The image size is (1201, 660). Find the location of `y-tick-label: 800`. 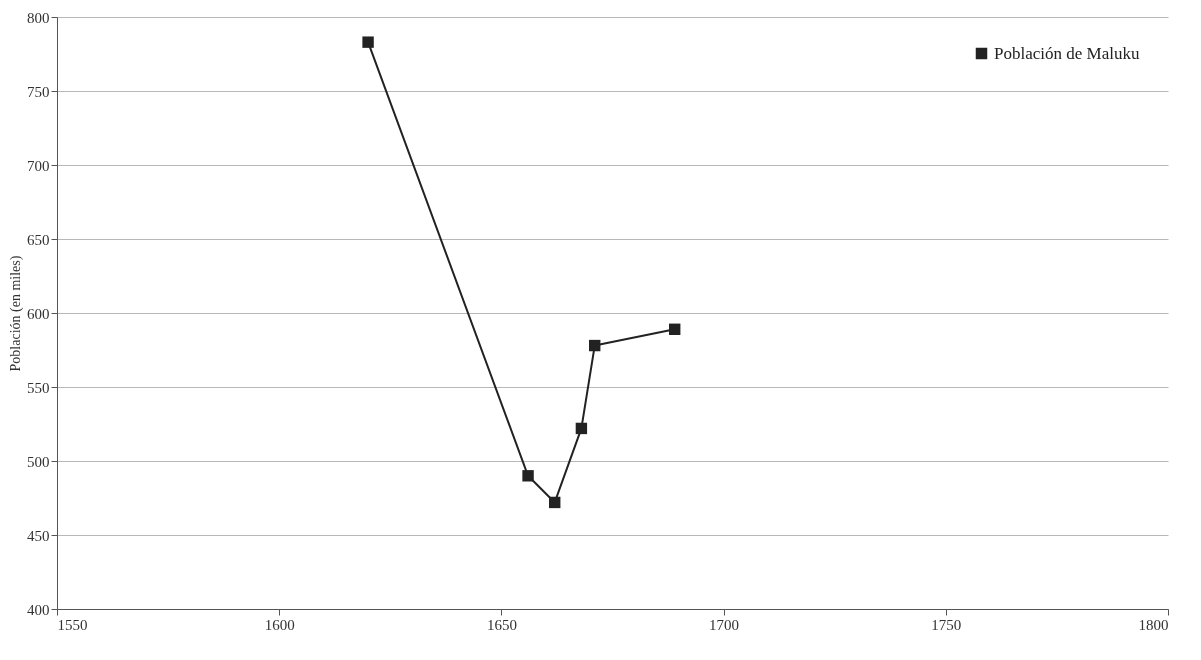

y-tick-label: 800 is located at coordinates (38, 17).